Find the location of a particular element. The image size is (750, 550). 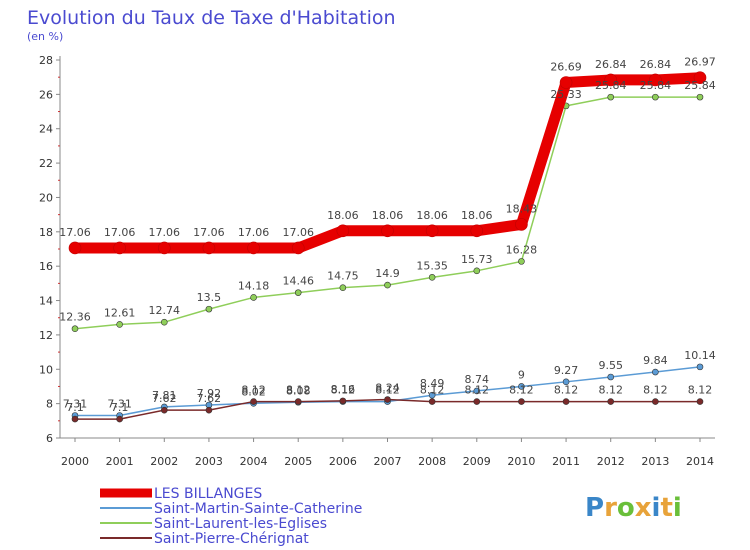

logo-letter: o is located at coordinates (626, 508).